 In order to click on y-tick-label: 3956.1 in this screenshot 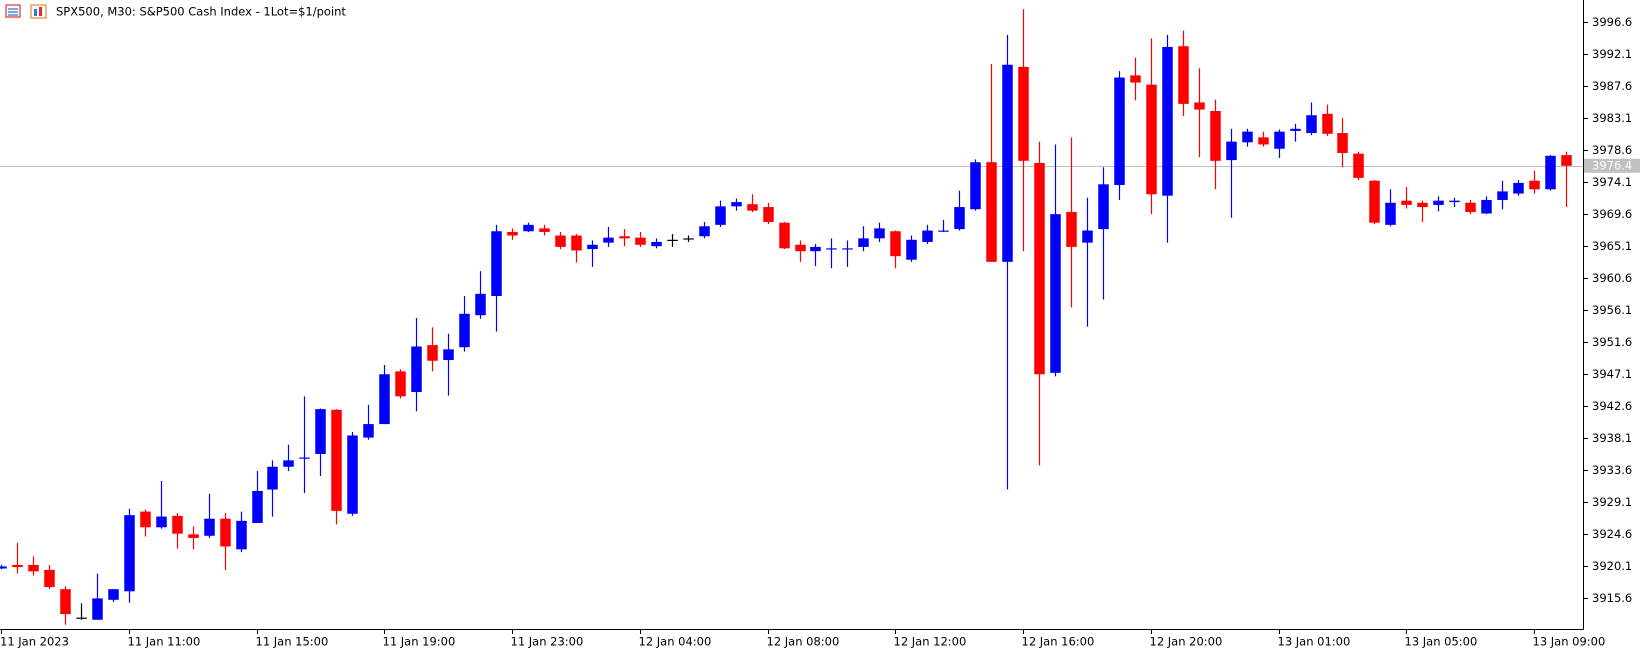, I will do `click(1612, 310)`.